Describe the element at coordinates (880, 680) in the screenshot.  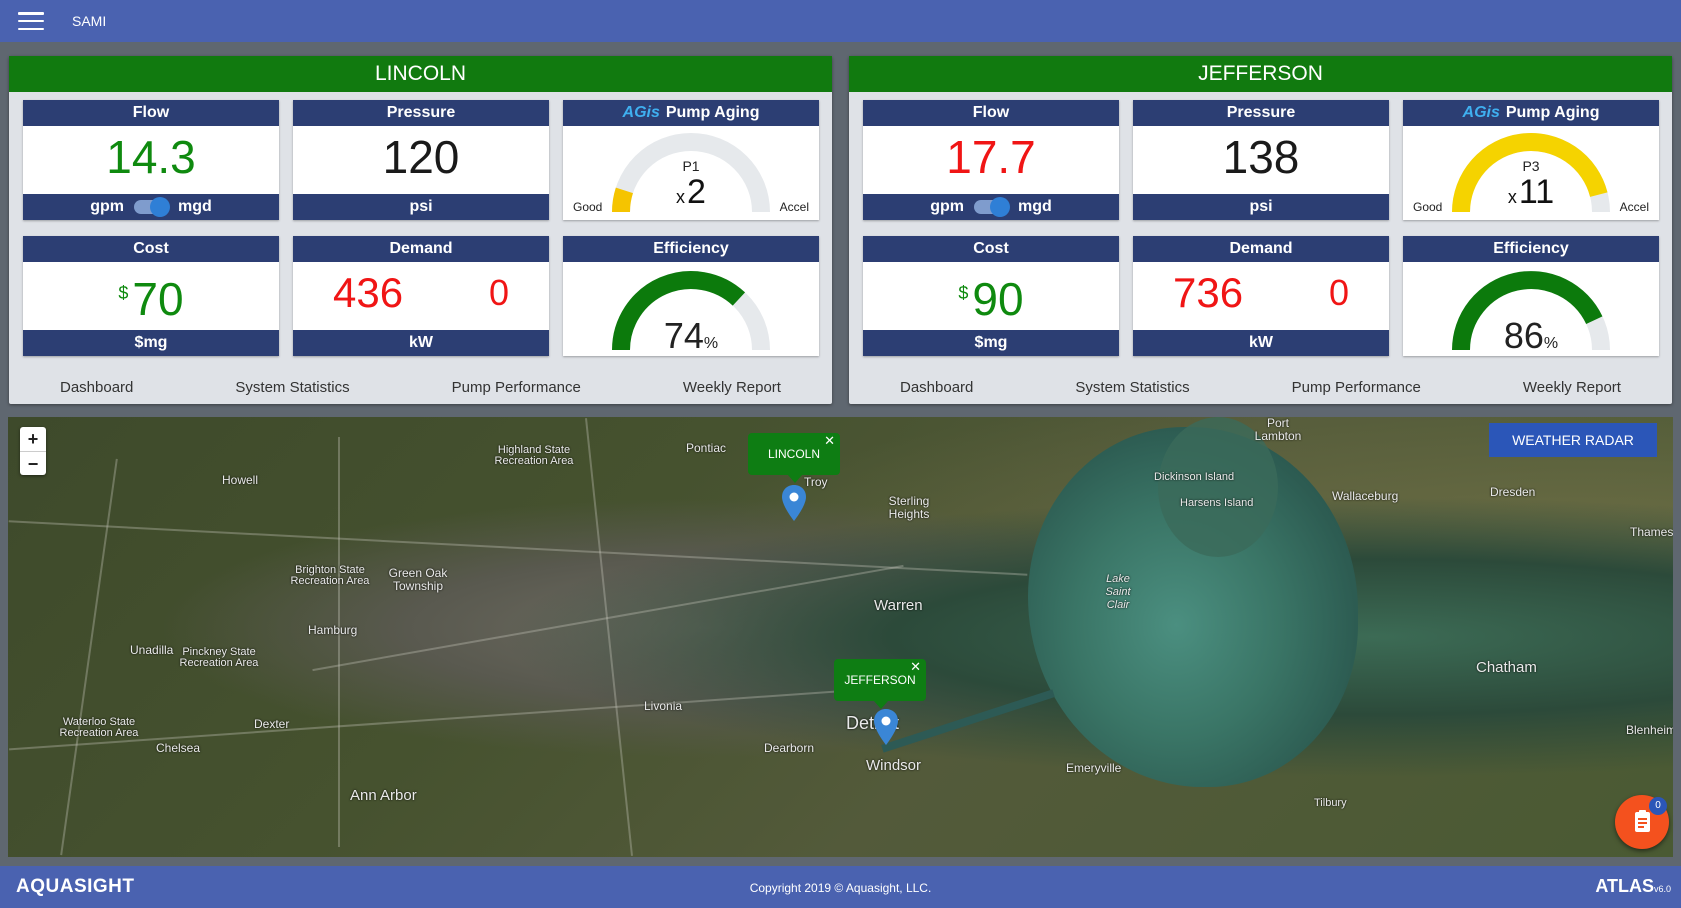
I see `marker-label: JEFFERSON` at that location.